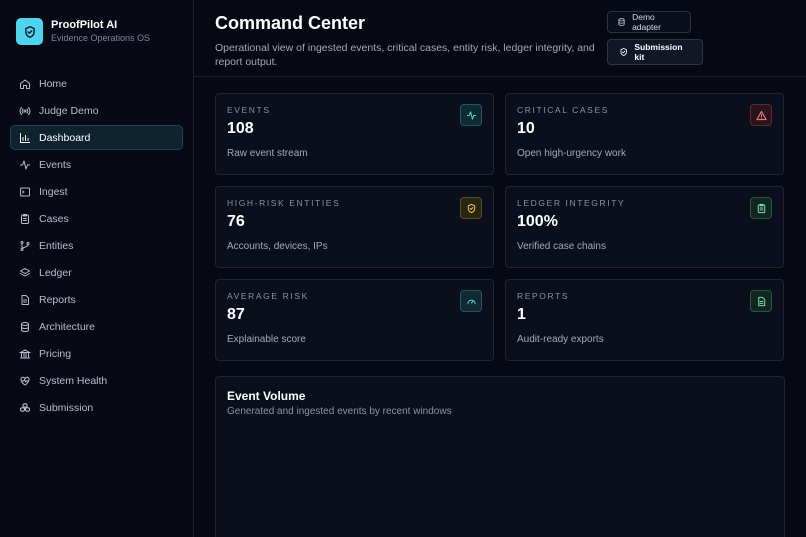 Image resolution: width=806 pixels, height=537 pixels. Describe the element at coordinates (266, 396) in the screenshot. I see `panel-title: Event Volume` at that location.